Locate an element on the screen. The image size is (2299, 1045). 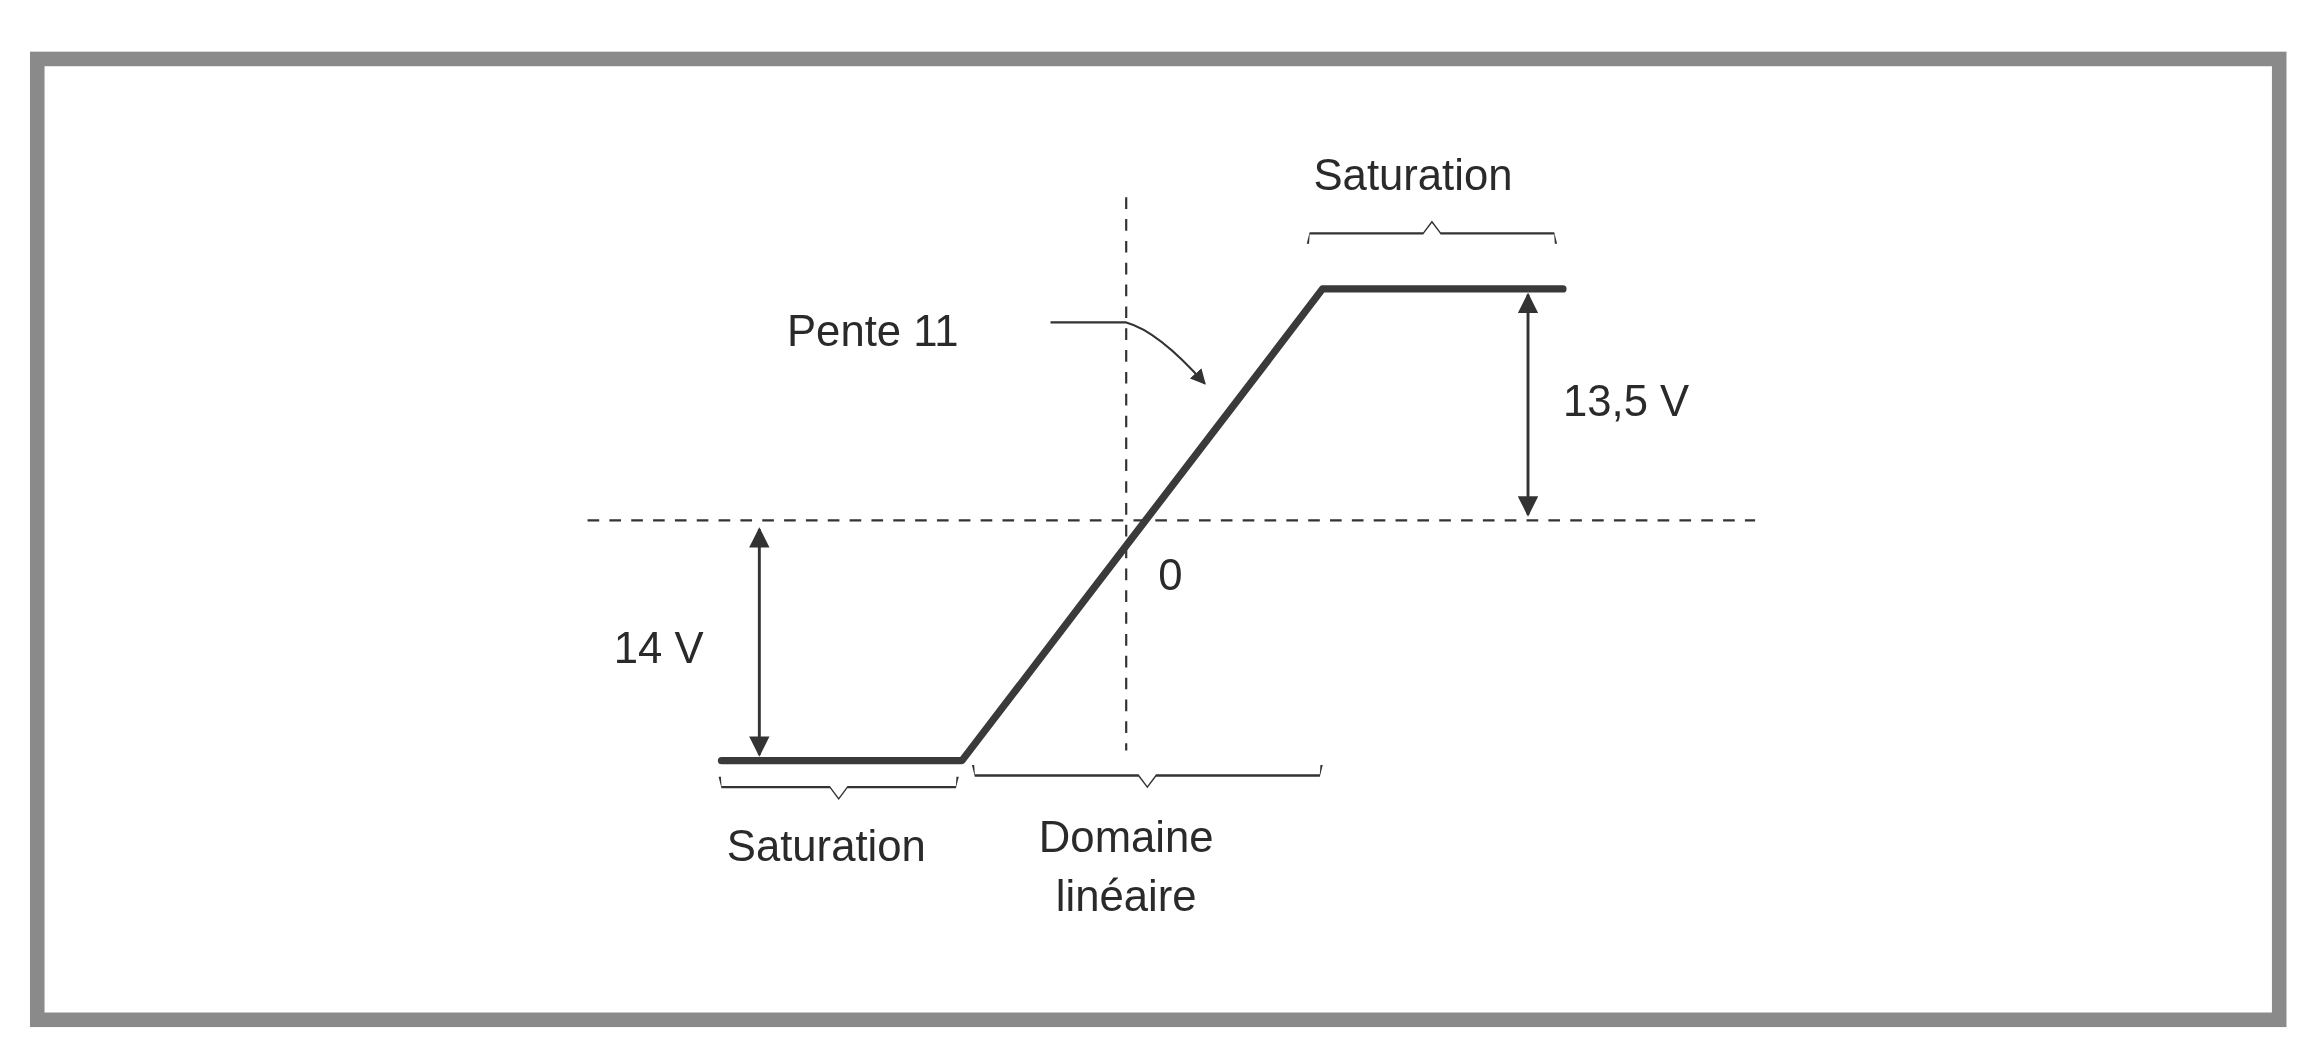
annotation: 13,5 V is located at coordinates (1626, 400).